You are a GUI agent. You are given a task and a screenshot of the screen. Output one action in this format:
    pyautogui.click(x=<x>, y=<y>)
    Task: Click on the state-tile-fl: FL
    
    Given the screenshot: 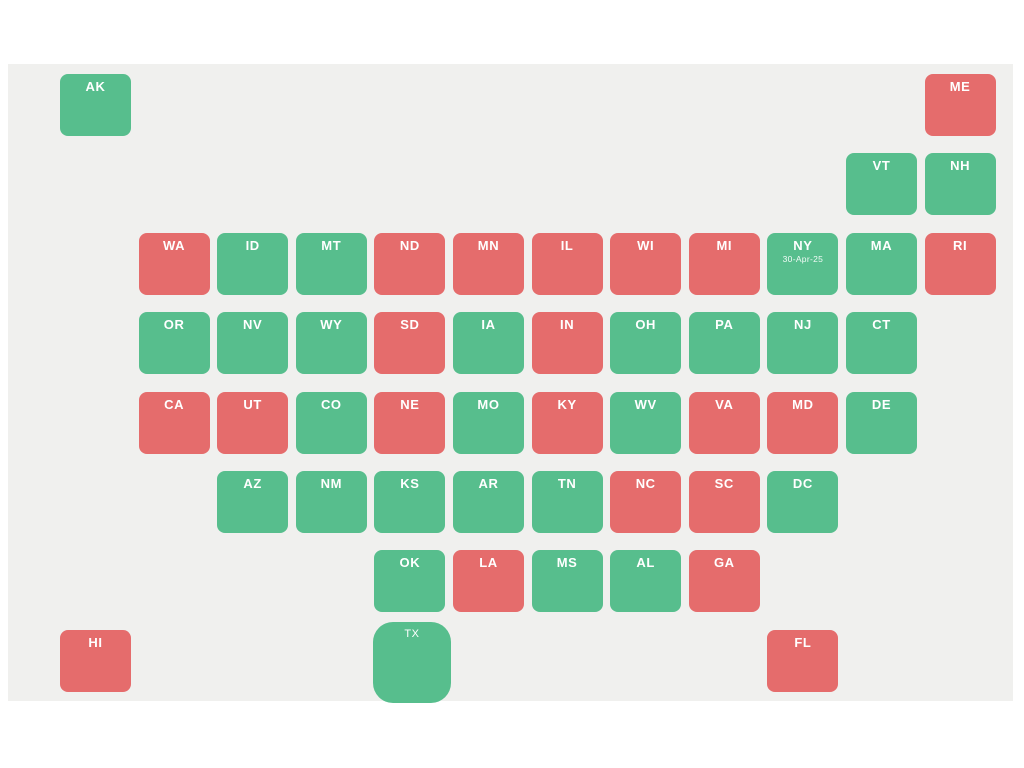 What is the action you would take?
    pyautogui.click(x=803, y=660)
    